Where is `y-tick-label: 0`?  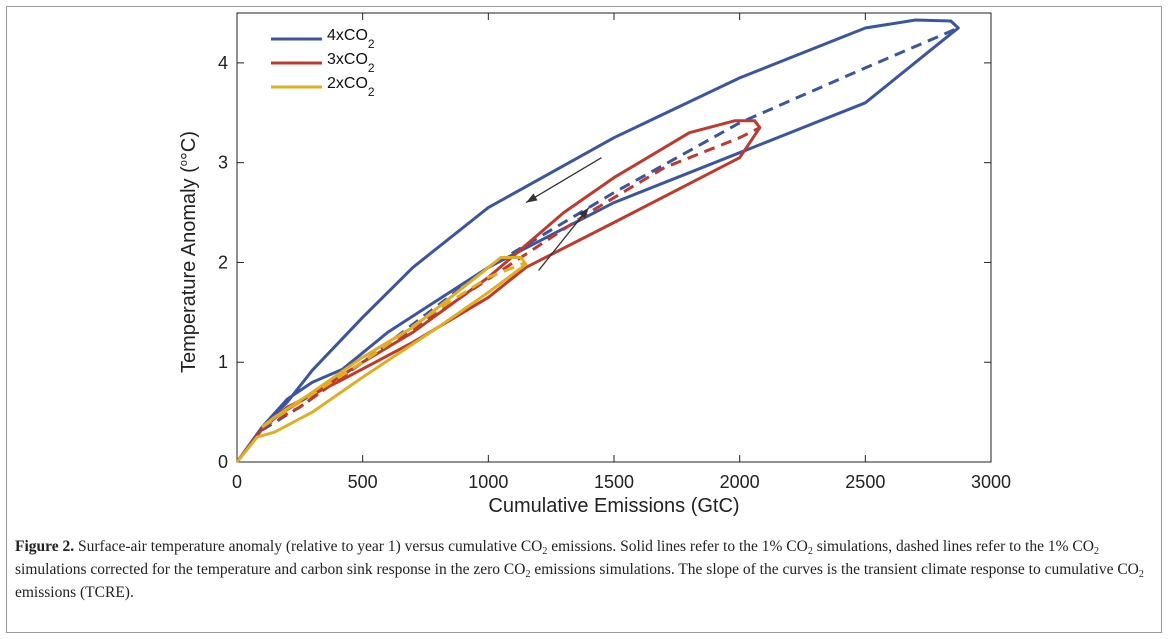
y-tick-label: 0 is located at coordinates (223, 462).